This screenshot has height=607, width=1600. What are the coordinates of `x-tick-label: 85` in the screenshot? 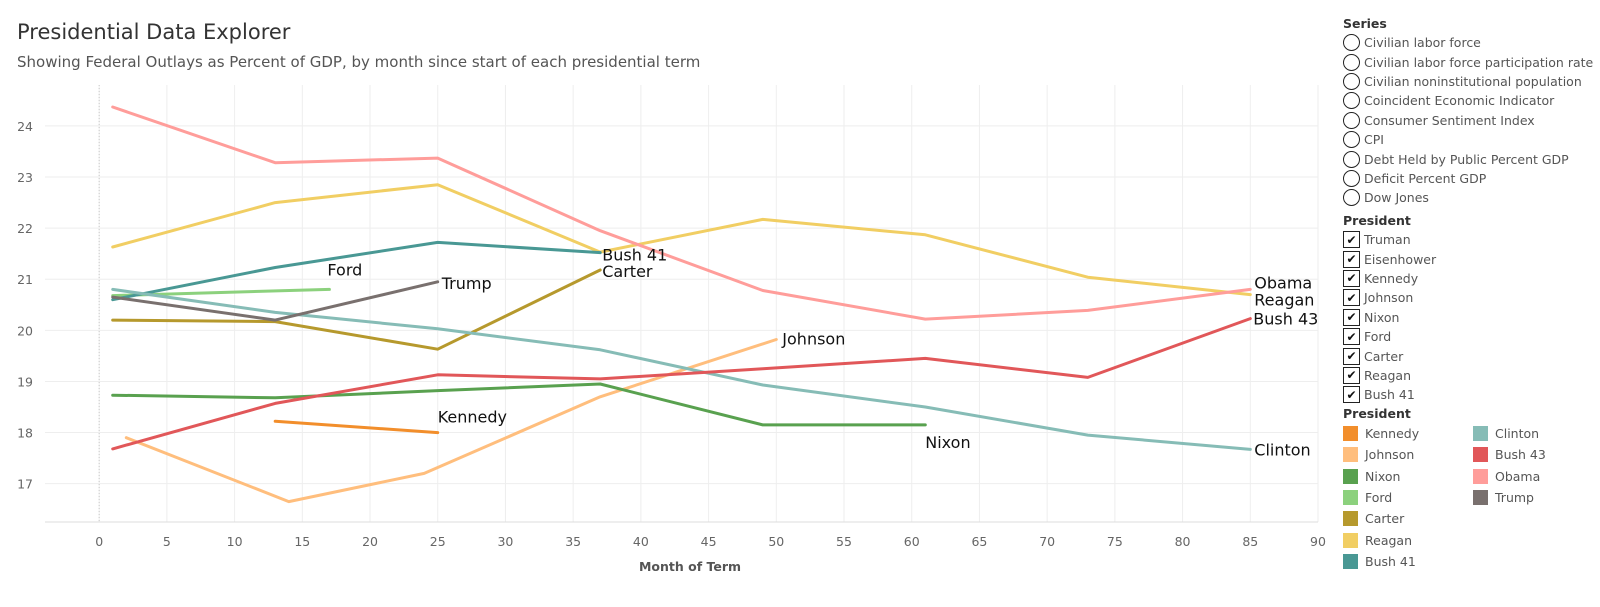 It's located at (1250, 541).